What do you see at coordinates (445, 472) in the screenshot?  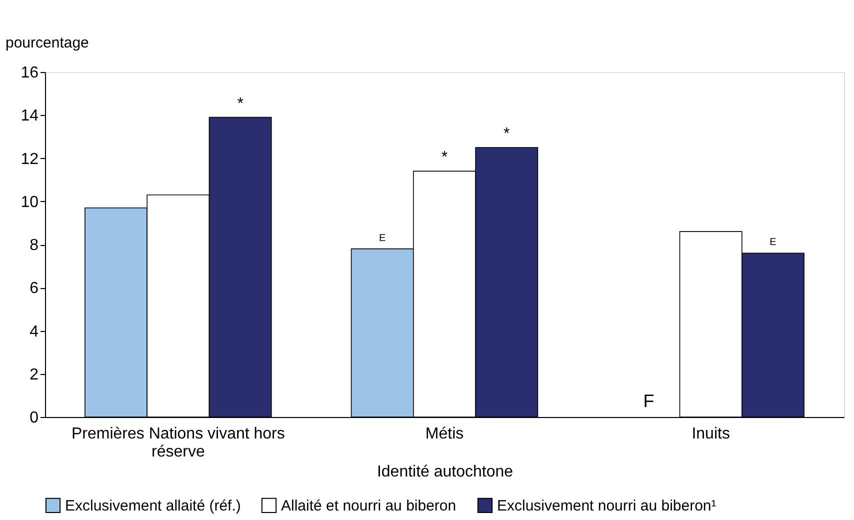 I see `x-axis-title: Identité autochtone` at bounding box center [445, 472].